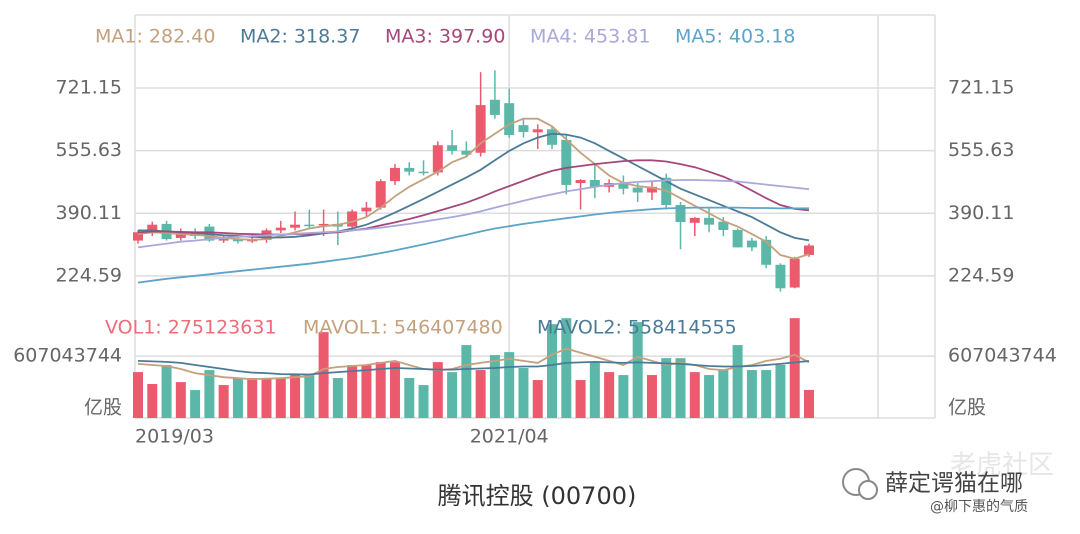 Image resolution: width=1080 pixels, height=534 pixels. What do you see at coordinates (509, 437) in the screenshot?
I see `x-tick-label: 2021/04` at bounding box center [509, 437].